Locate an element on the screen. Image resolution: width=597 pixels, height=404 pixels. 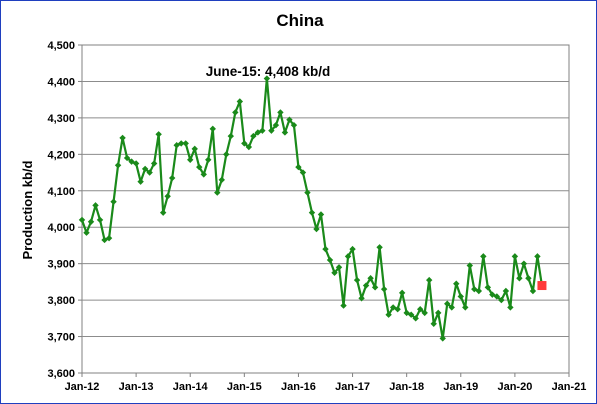
y-tick-label: 4,400 is located at coordinates (61, 82).